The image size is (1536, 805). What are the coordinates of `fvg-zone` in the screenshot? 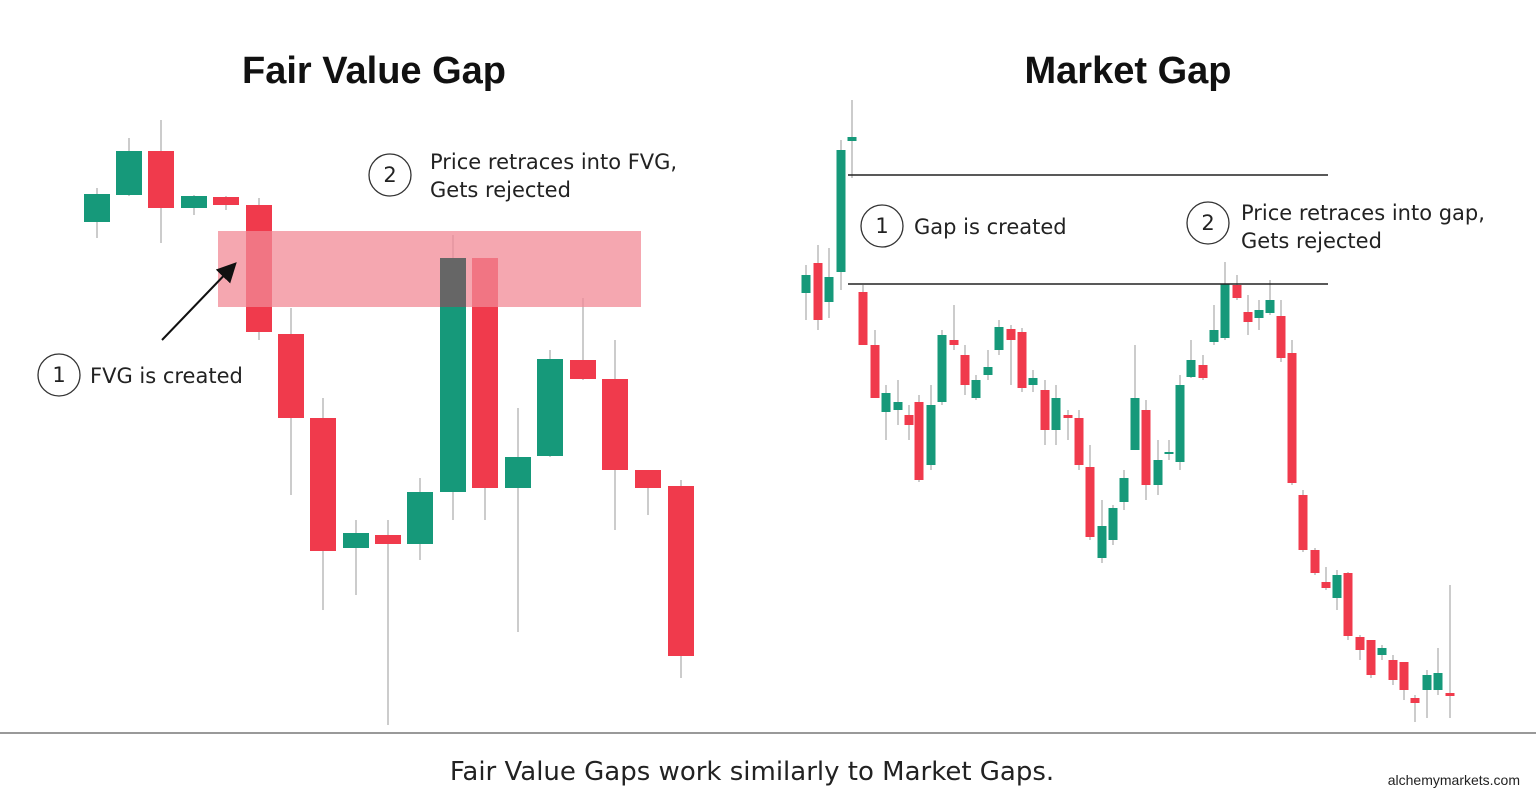 It's located at (429, 269).